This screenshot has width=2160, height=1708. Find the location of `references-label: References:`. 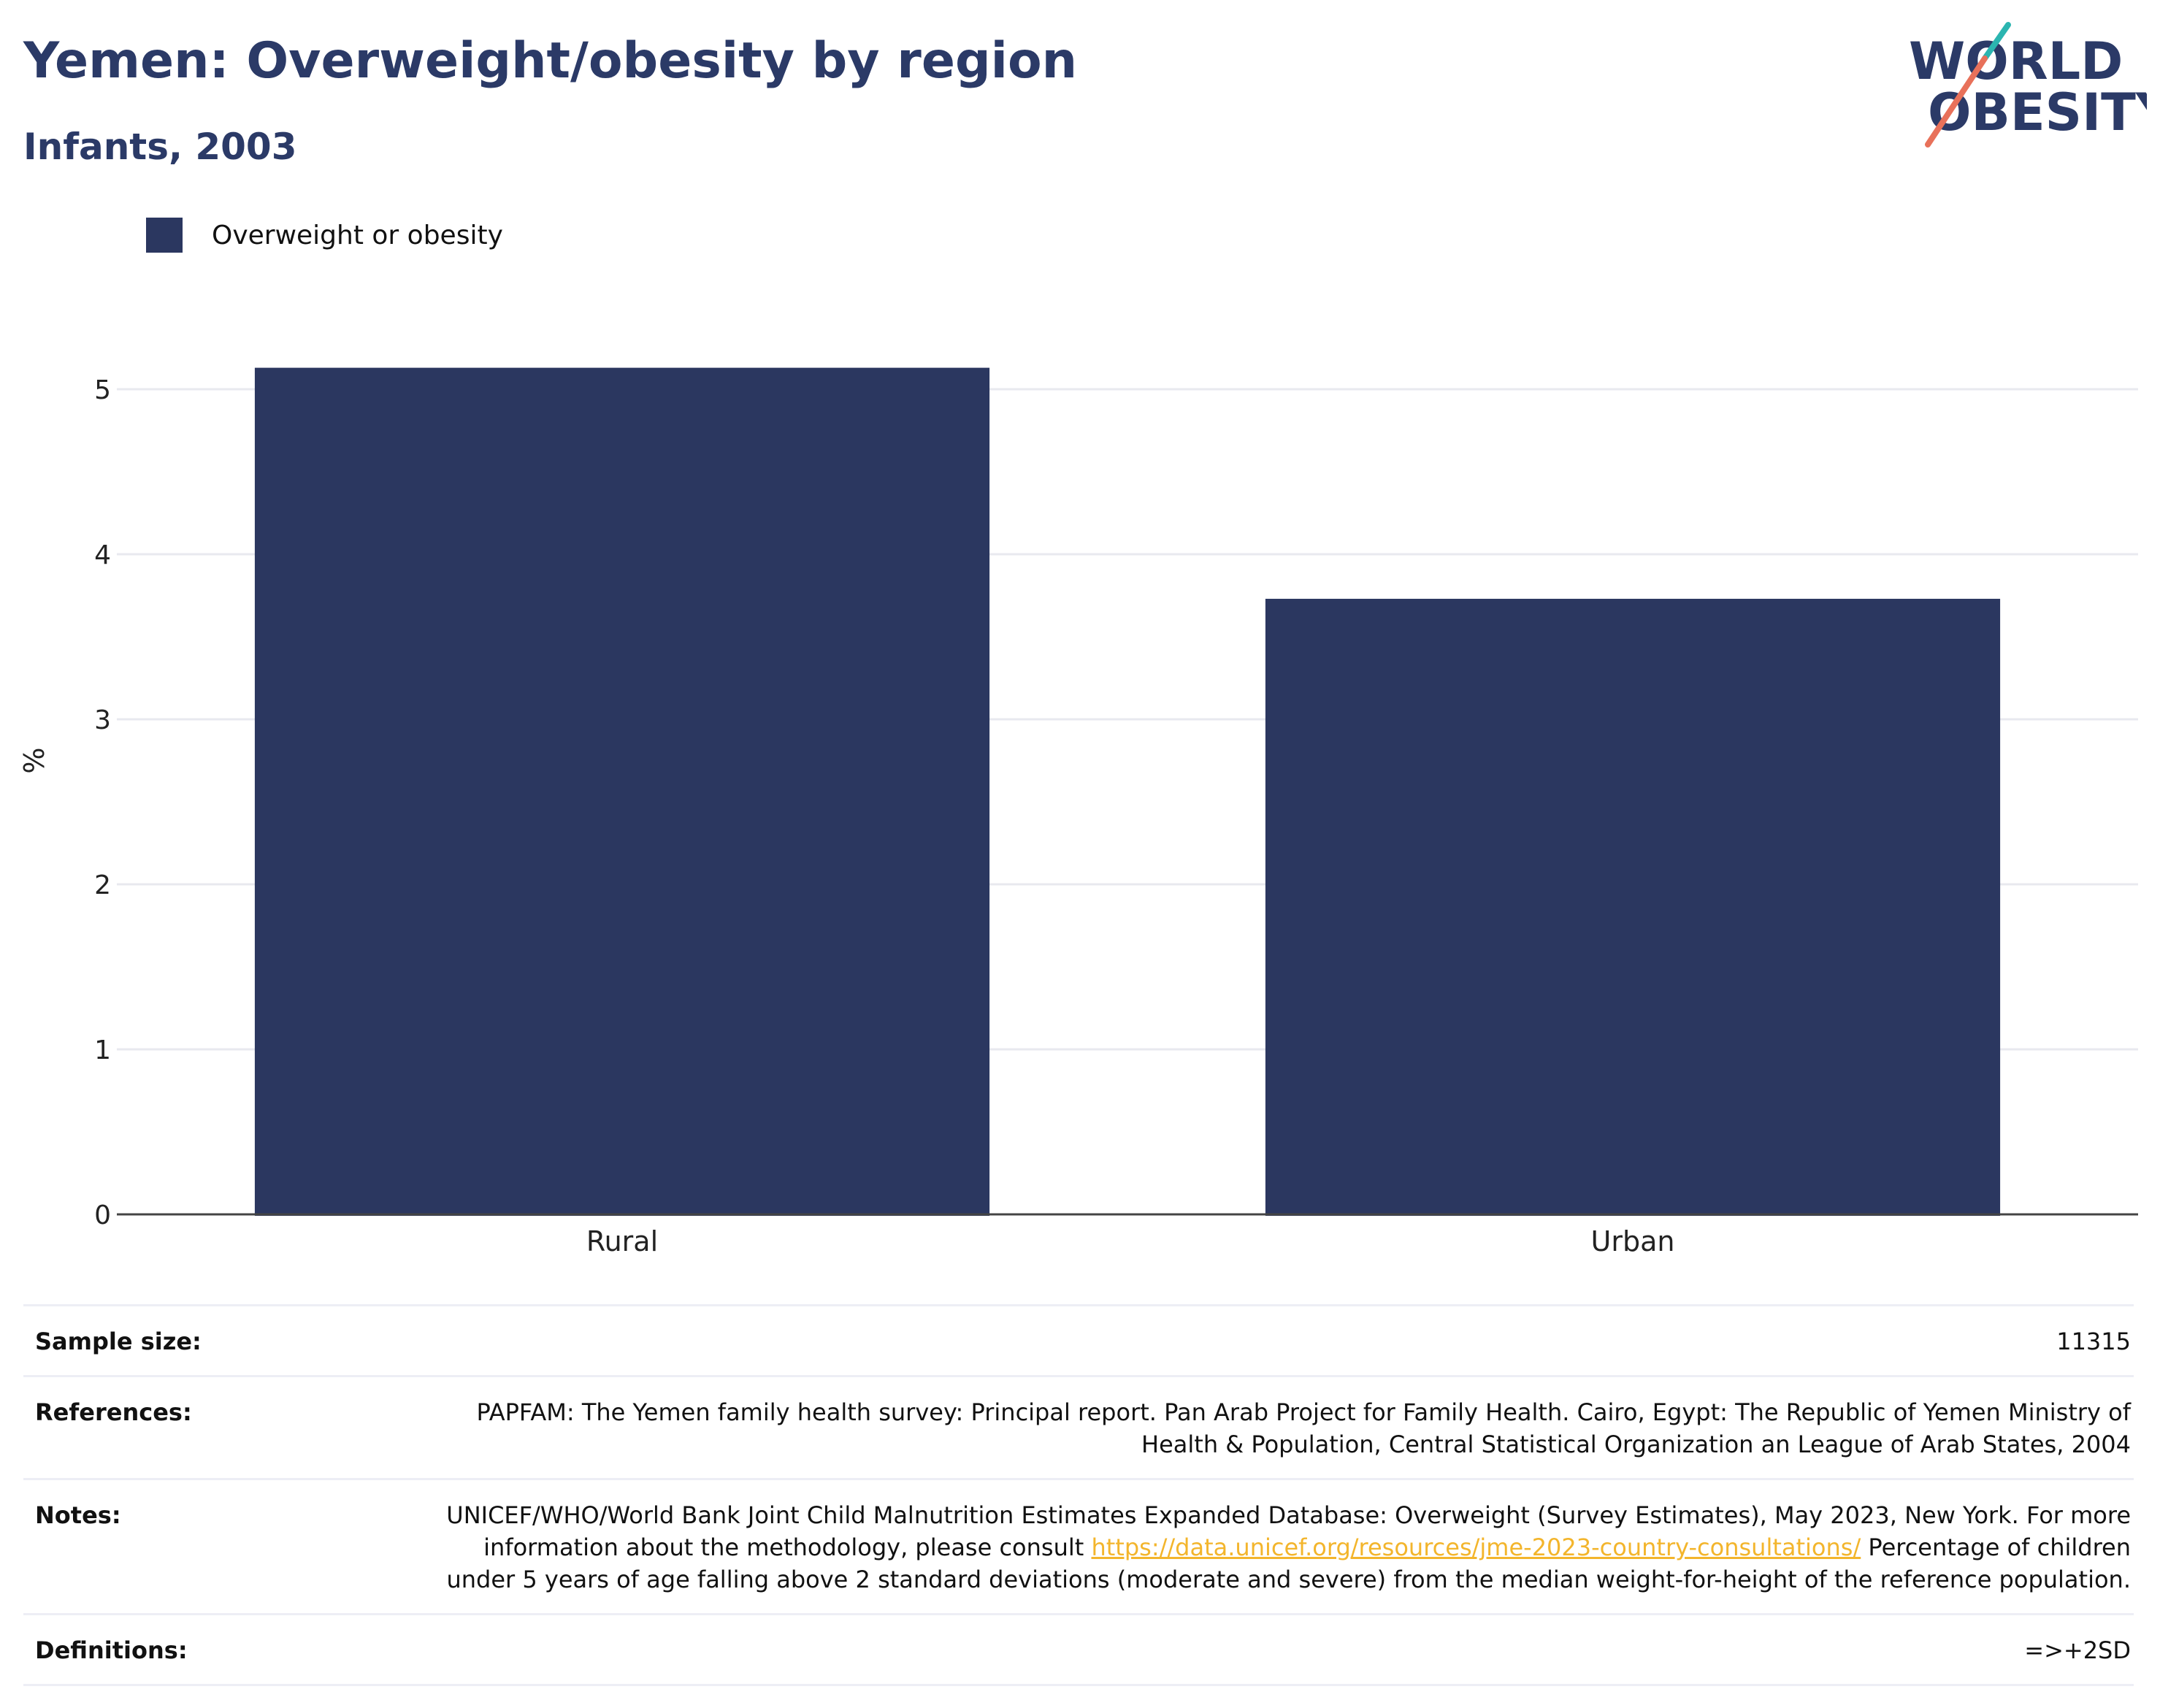

references-label: References: is located at coordinates (113, 1412).